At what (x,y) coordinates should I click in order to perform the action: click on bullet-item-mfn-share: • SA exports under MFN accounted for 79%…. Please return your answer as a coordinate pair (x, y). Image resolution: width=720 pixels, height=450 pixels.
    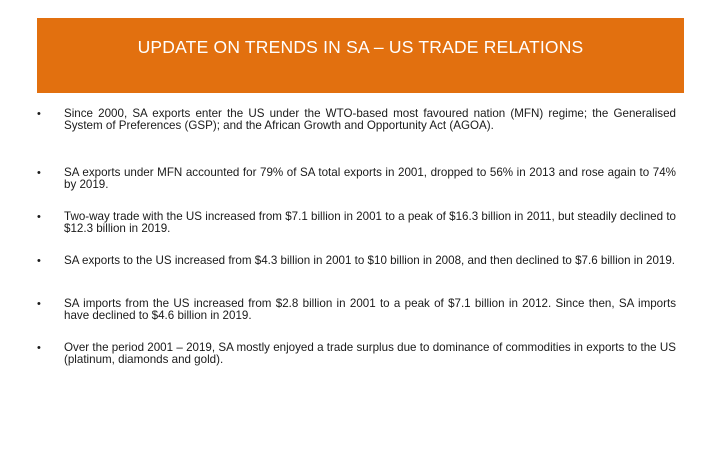
    Looking at the image, I should click on (357, 182).